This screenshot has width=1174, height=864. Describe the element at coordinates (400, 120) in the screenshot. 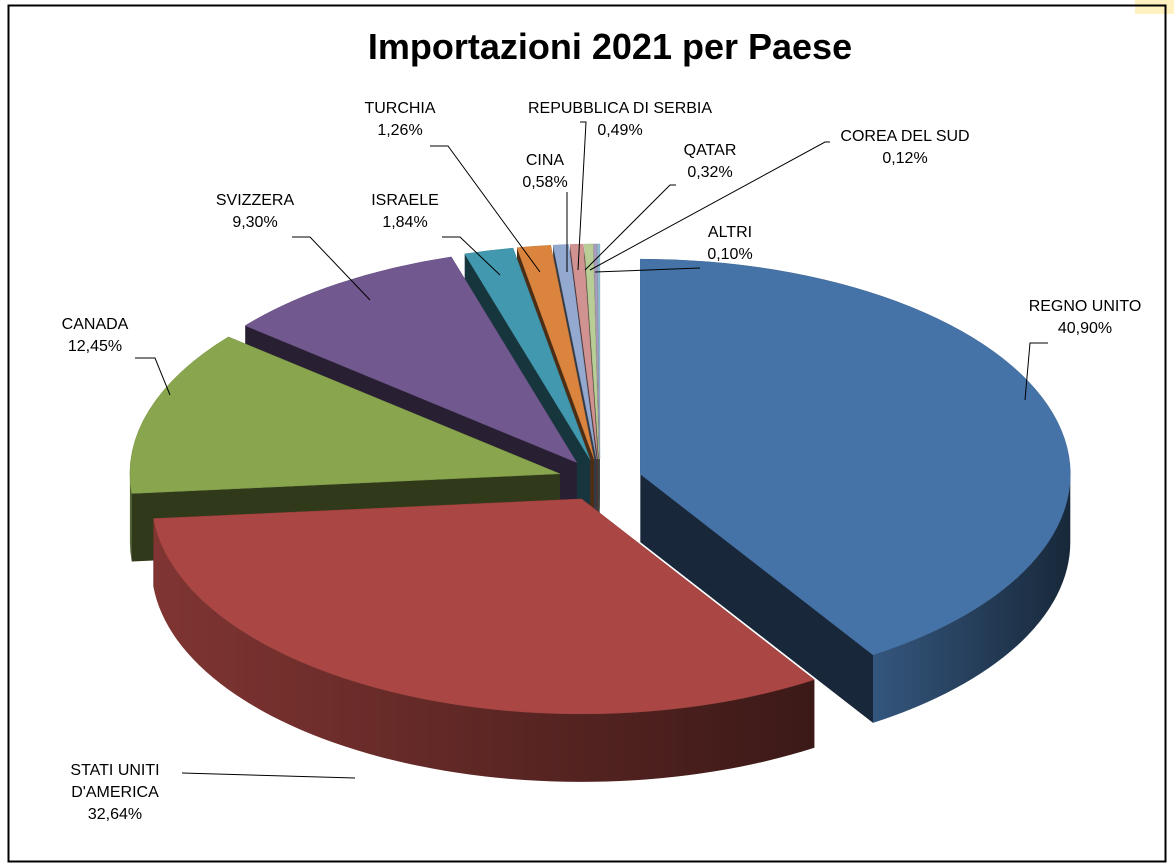

I see `slice-label: TURCHIA 1,26%` at that location.